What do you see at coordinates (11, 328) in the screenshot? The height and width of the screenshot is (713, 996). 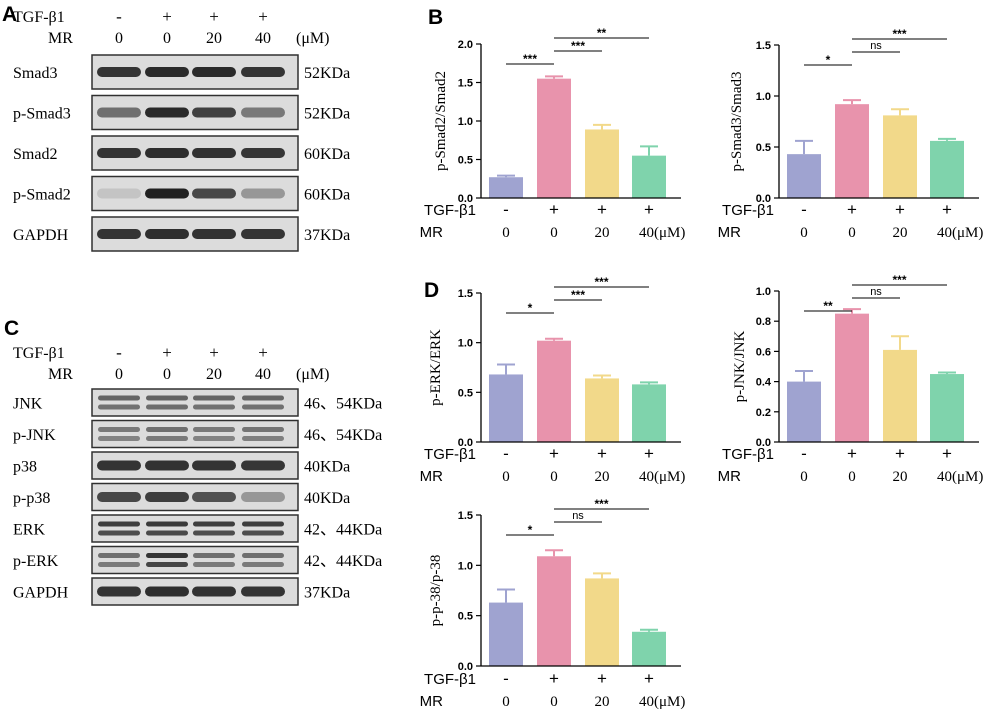 I see `panel-label-c: C` at bounding box center [11, 328].